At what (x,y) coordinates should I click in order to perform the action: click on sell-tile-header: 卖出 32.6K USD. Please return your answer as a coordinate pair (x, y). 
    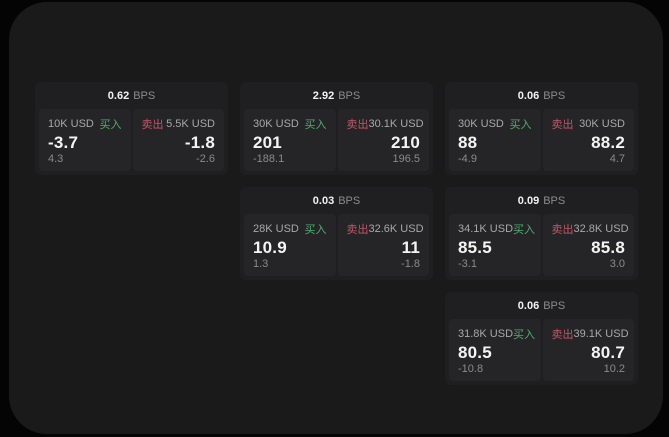
    Looking at the image, I should click on (385, 229).